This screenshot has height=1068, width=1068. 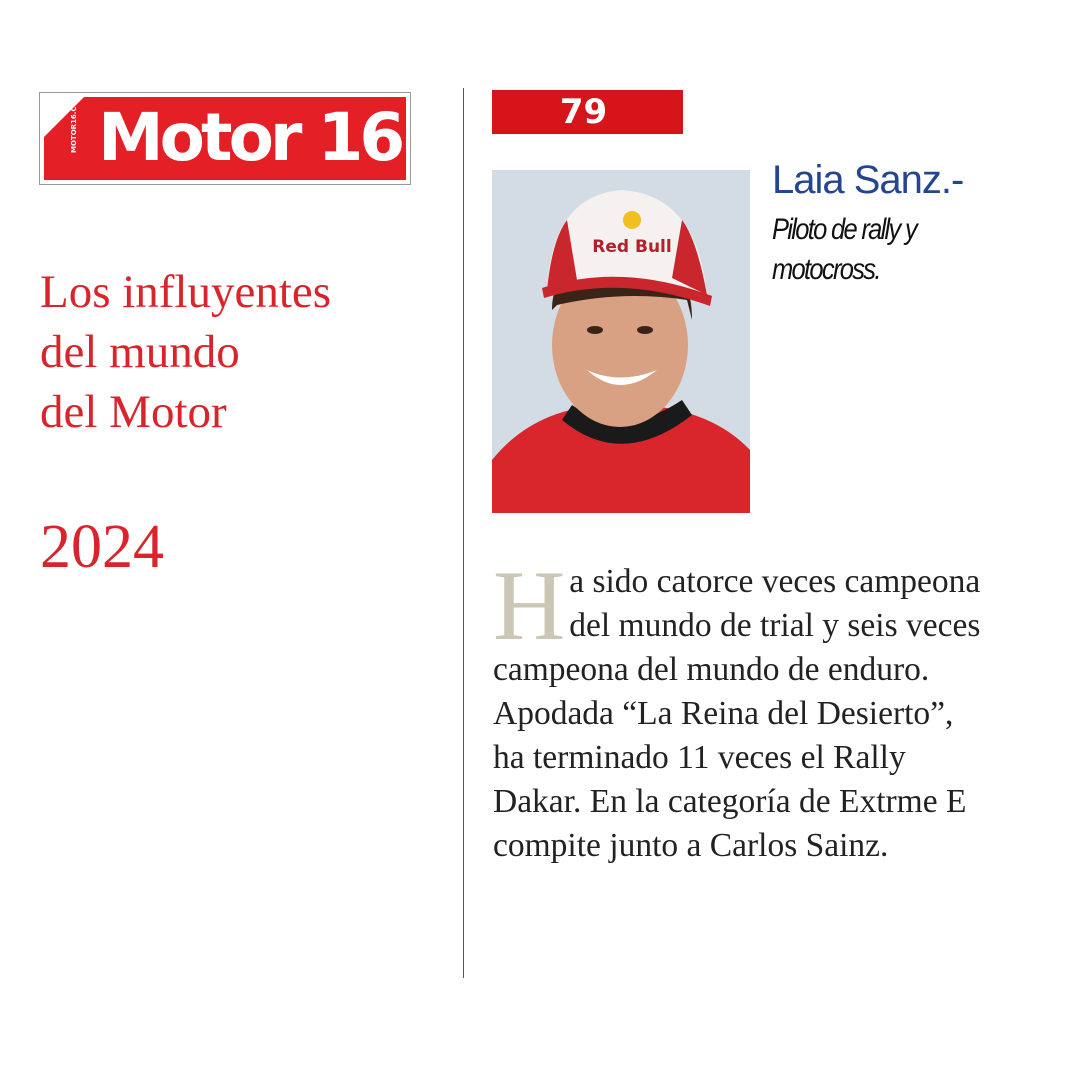 I want to click on title-line: del Motor, so click(x=133, y=412).